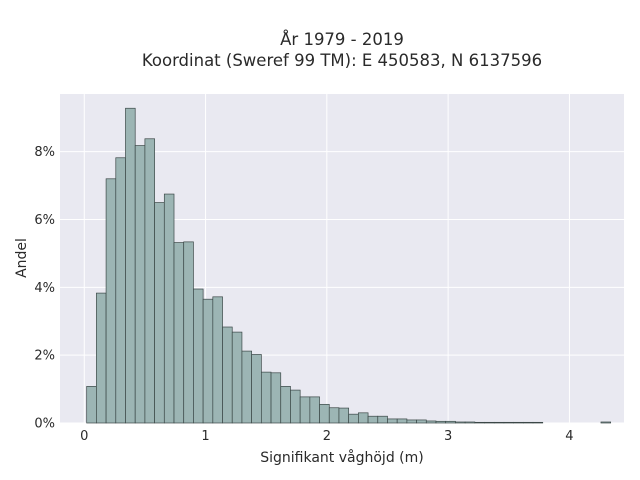  I want to click on x-axis-ticks: 0 1 2 3 4, so click(326, 436).